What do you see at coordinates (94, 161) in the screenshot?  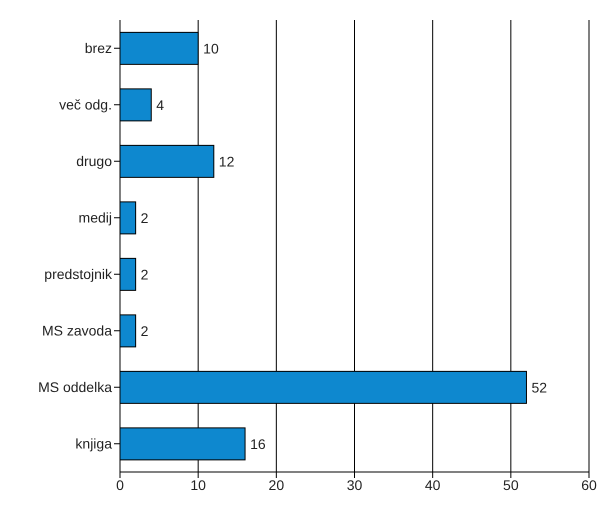 I see `y-tick-label: drugo` at bounding box center [94, 161].